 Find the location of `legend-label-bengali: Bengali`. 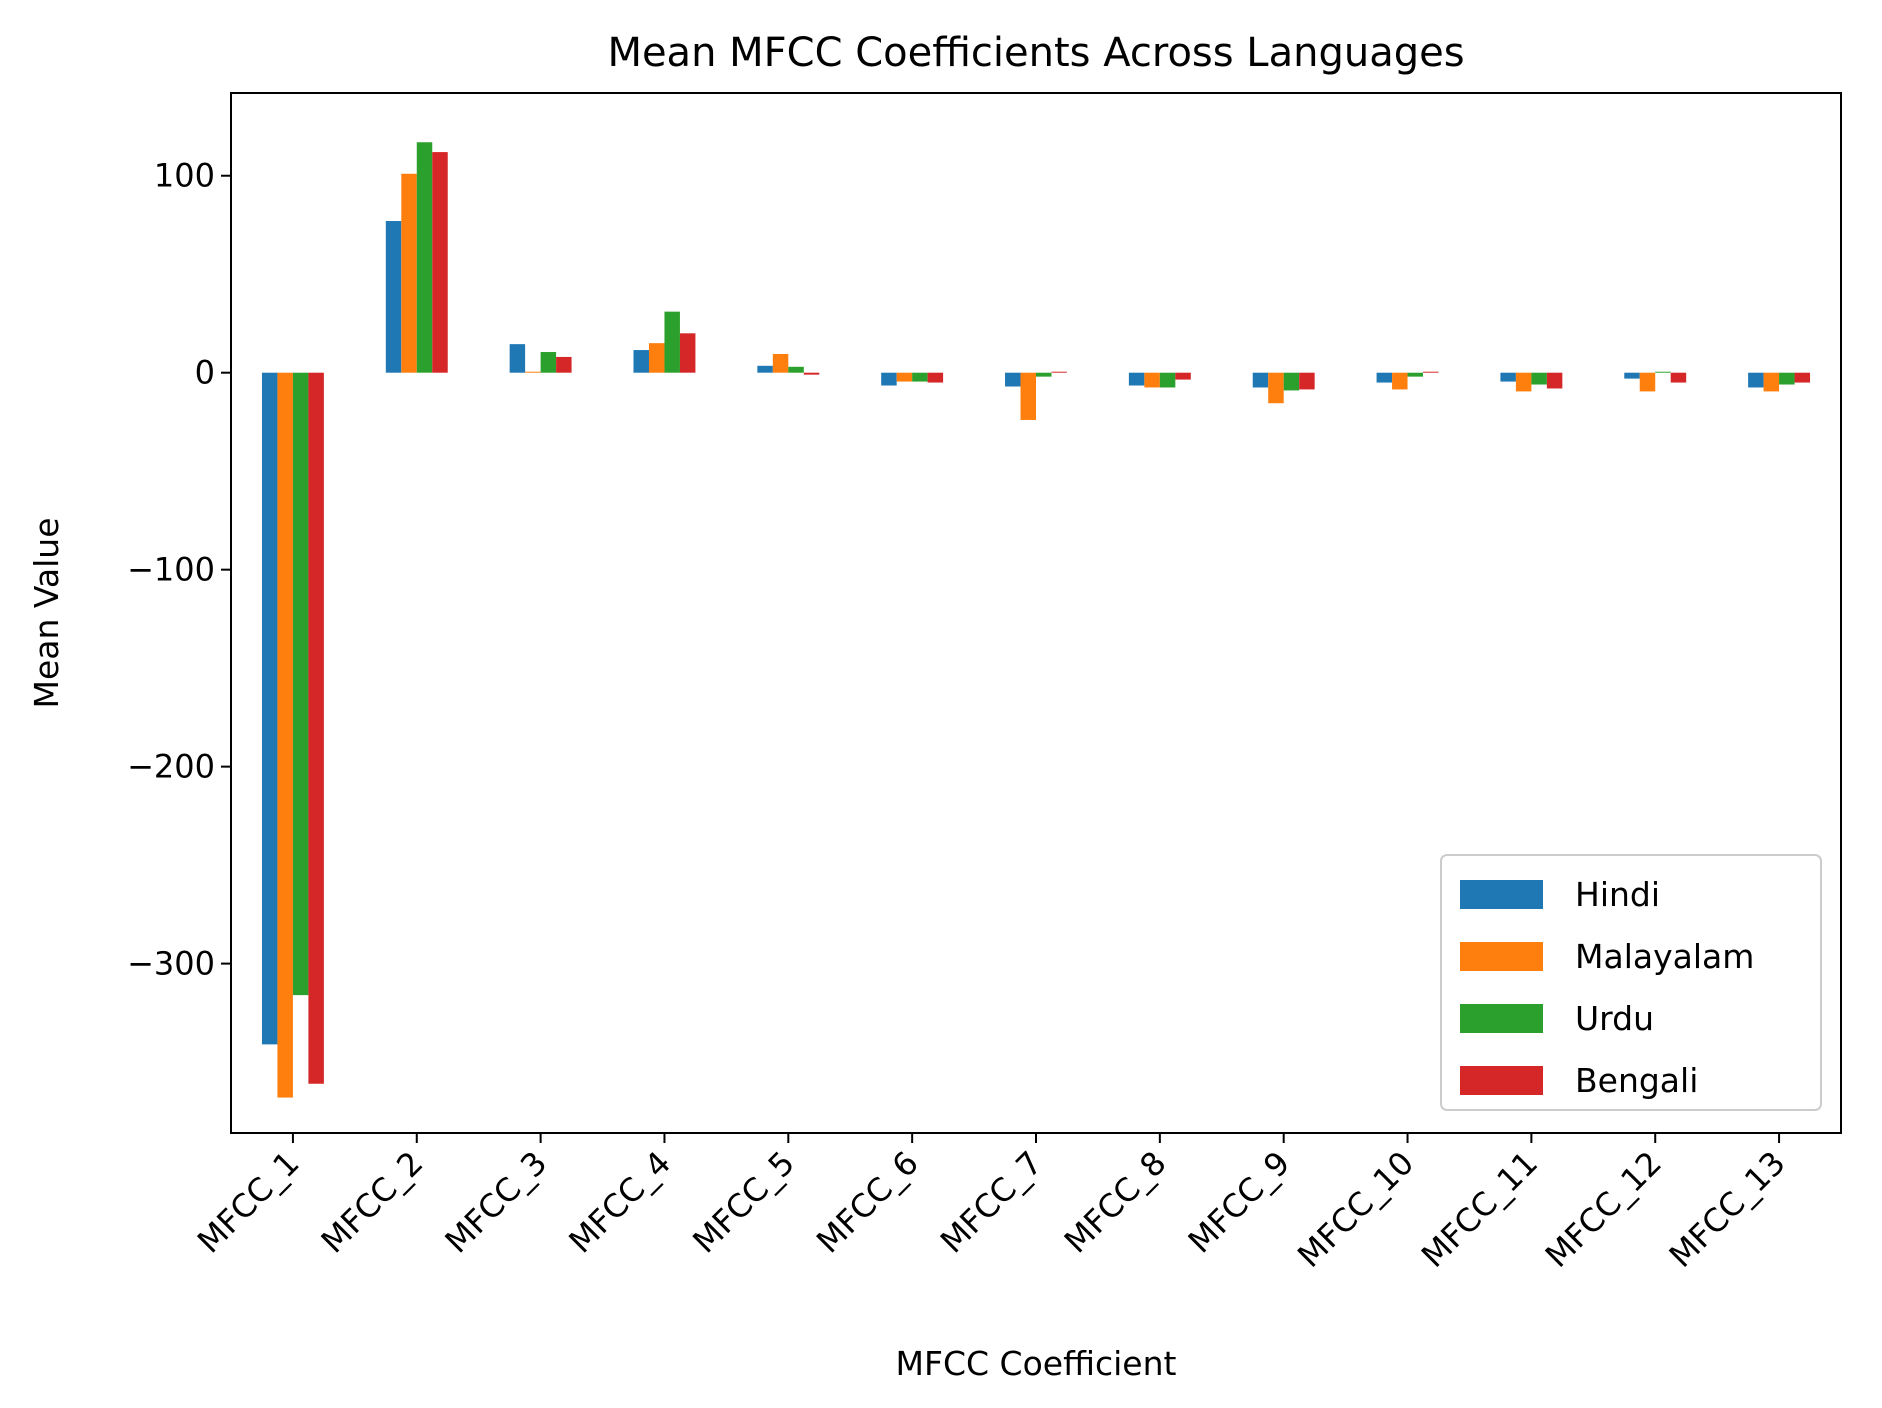

legend-label-bengali: Bengali is located at coordinates (1636, 1080).